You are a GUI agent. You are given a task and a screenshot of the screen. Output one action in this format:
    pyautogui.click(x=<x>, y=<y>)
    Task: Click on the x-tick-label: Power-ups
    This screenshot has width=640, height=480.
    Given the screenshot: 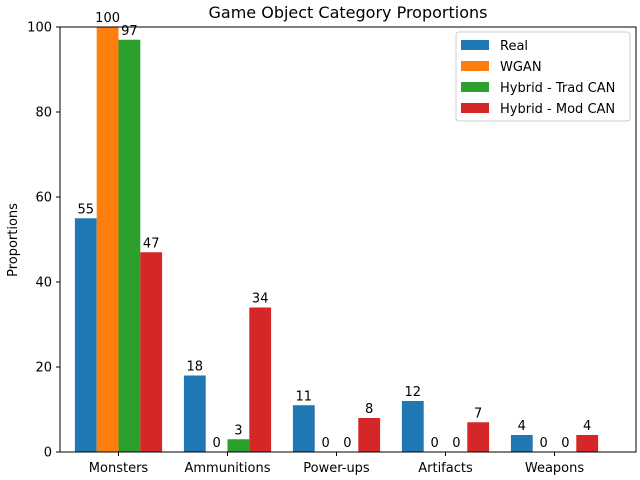 What is the action you would take?
    pyautogui.click(x=336, y=468)
    